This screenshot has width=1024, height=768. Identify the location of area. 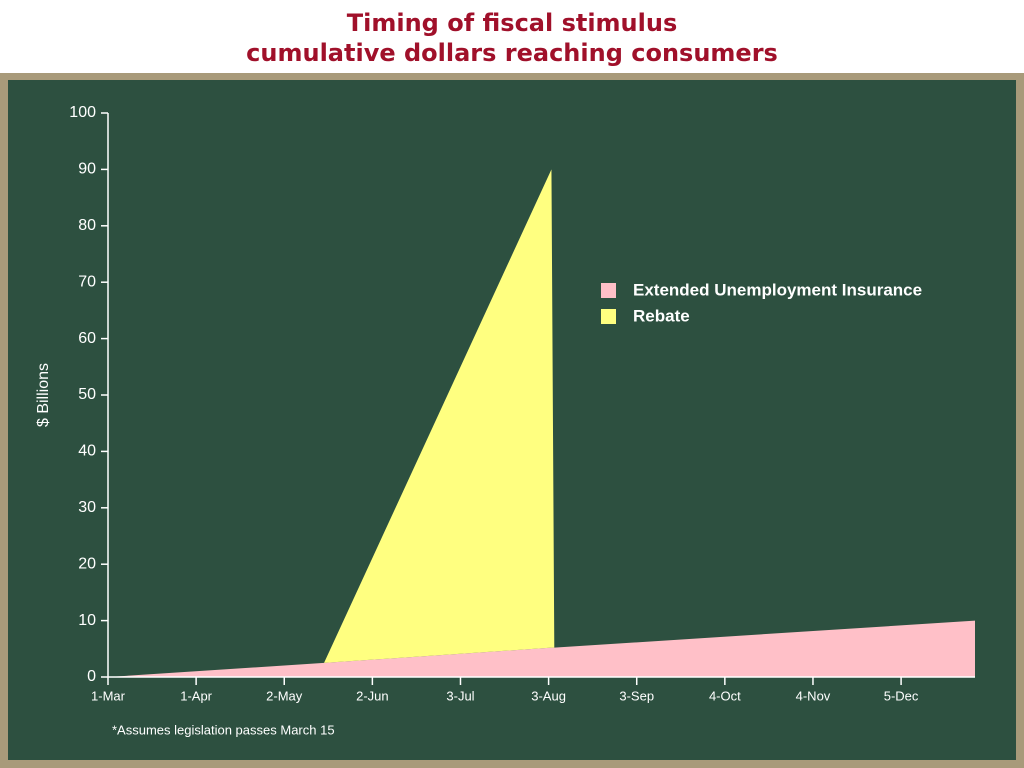
(541, 648).